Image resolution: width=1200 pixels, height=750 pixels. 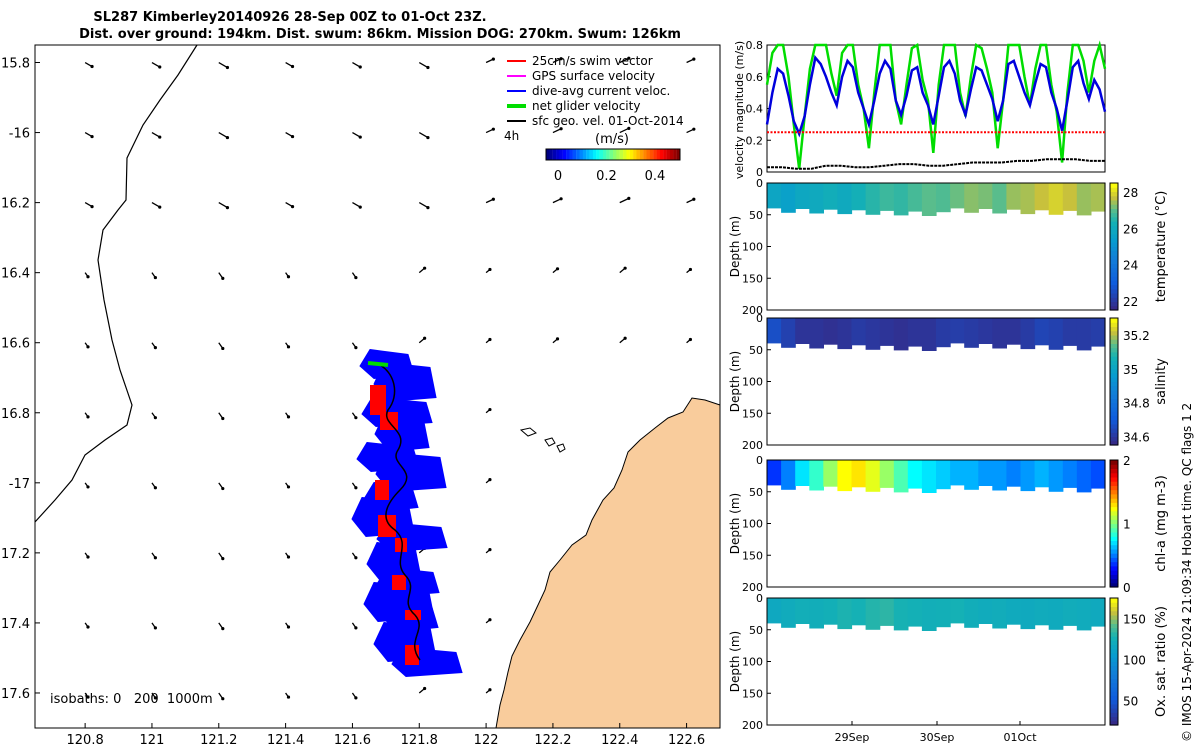 What do you see at coordinates (511, 136) in the screenshot?
I see `legend-note: 4h` at bounding box center [511, 136].